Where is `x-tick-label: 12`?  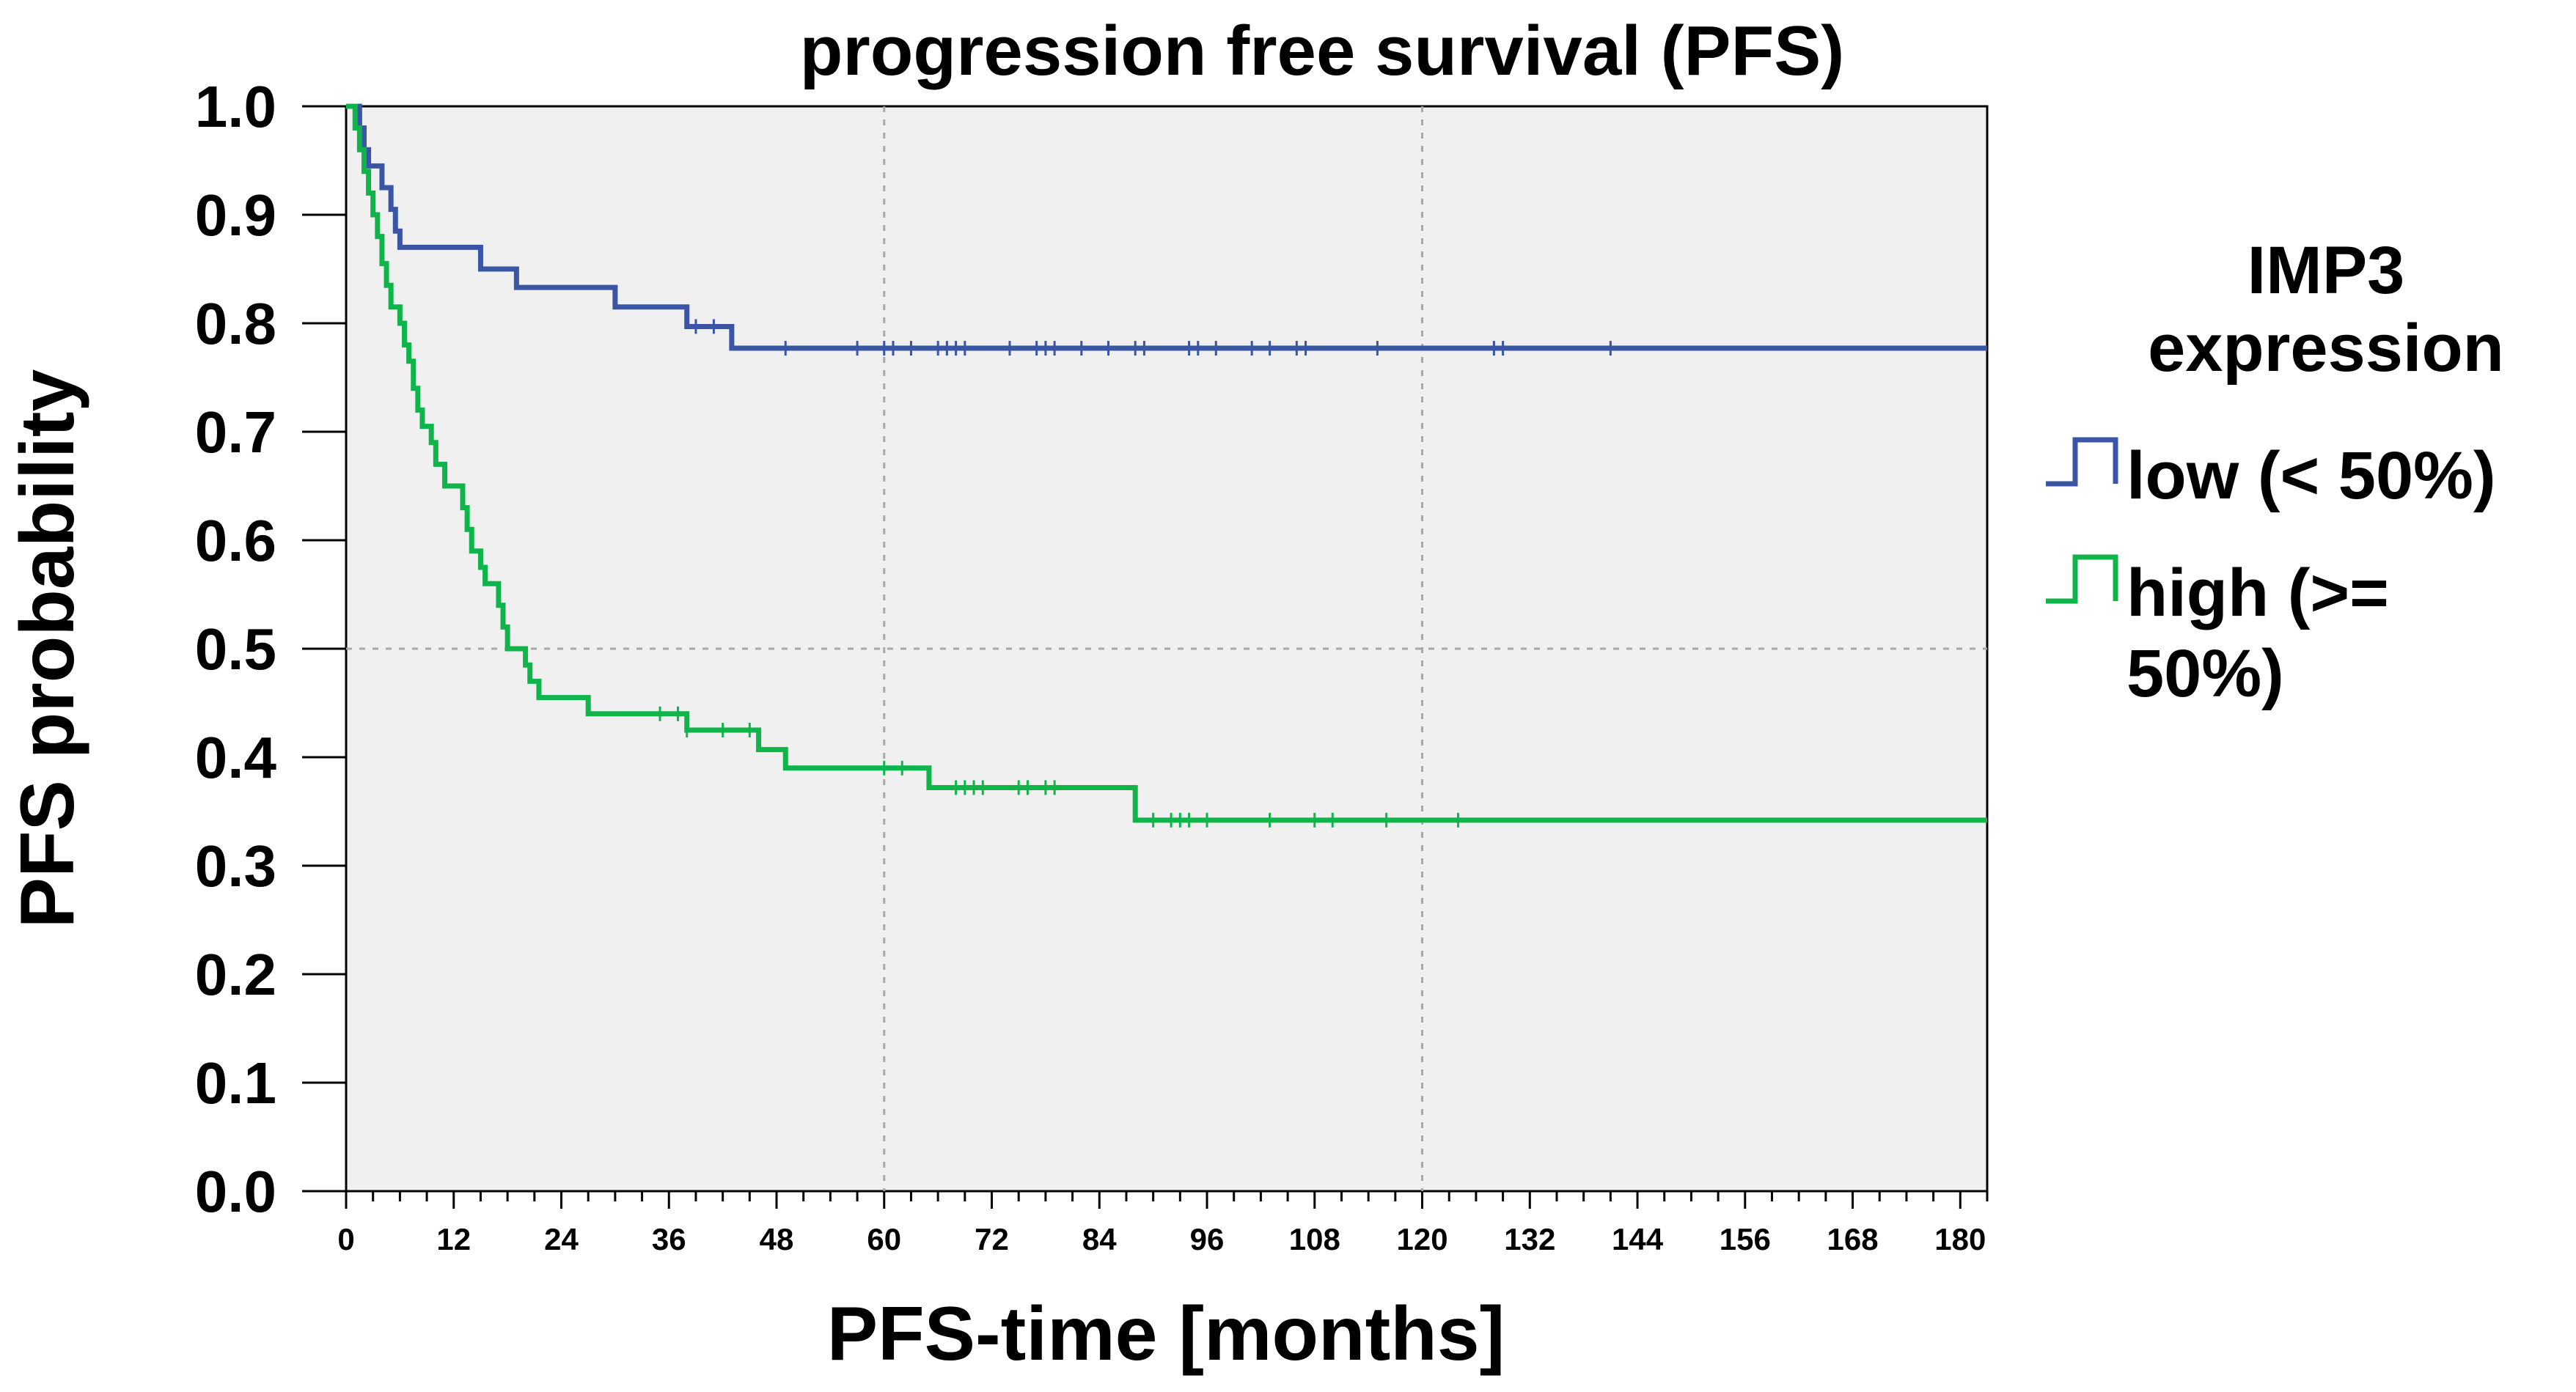
x-tick-label: 12 is located at coordinates (453, 1239).